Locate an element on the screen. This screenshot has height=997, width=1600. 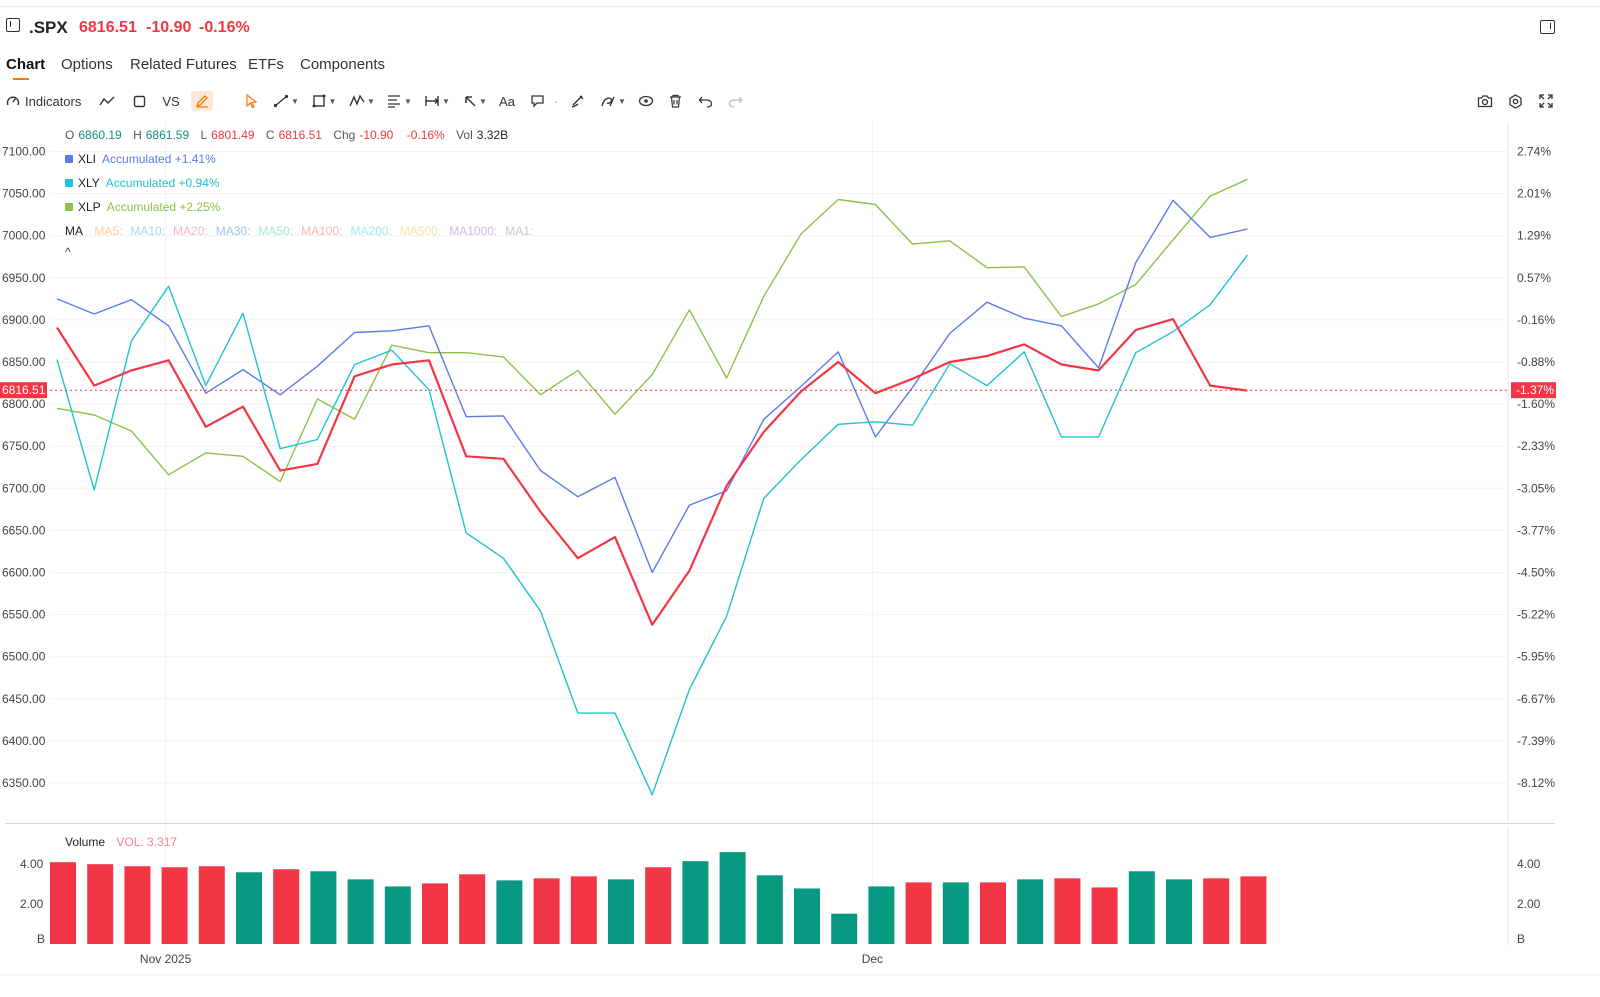
chg-label: Chg is located at coordinates (344, 135).